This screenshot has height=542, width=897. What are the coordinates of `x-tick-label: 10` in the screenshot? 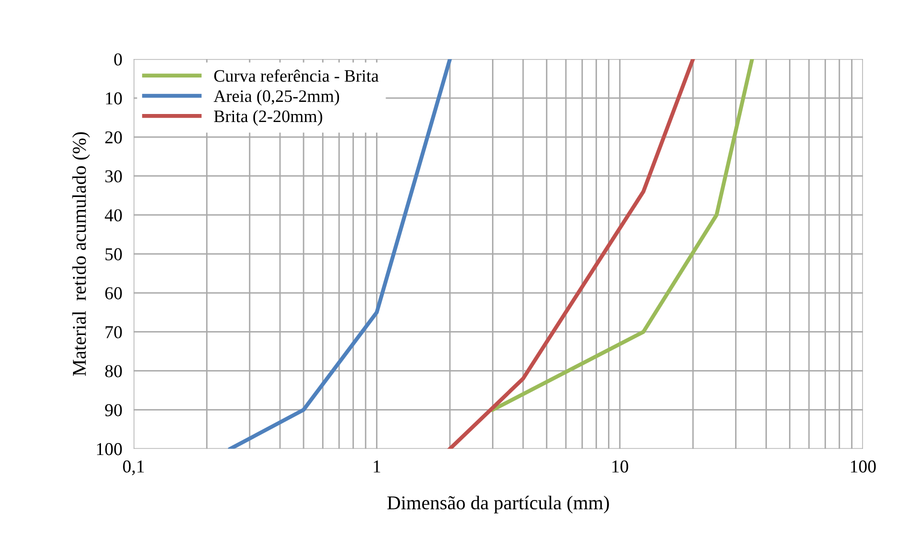 It's located at (620, 466).